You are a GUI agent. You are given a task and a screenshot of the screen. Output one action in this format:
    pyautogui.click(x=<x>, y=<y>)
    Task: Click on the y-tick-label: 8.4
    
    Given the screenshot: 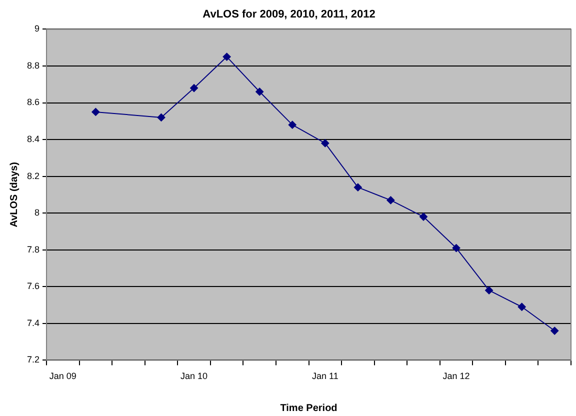 What is the action you would take?
    pyautogui.click(x=33, y=139)
    